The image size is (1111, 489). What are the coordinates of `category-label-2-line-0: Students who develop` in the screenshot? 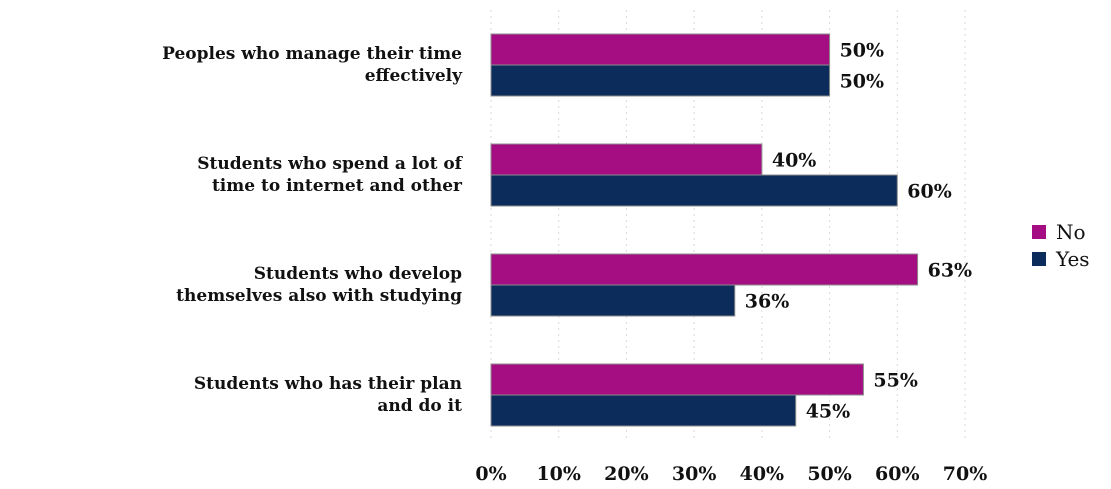 It's located at (358, 274).